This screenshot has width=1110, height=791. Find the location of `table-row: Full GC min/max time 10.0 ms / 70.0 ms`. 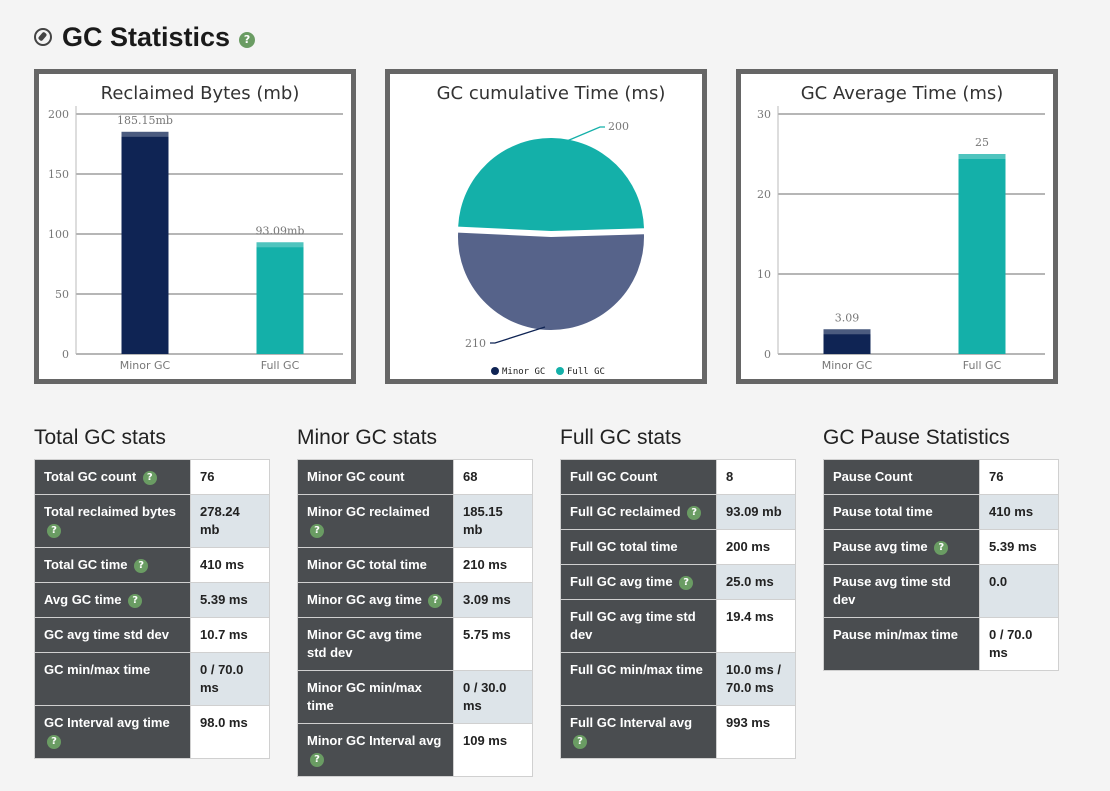

table-row: Full GC min/max time 10.0 ms / 70.0 ms is located at coordinates (678, 679).